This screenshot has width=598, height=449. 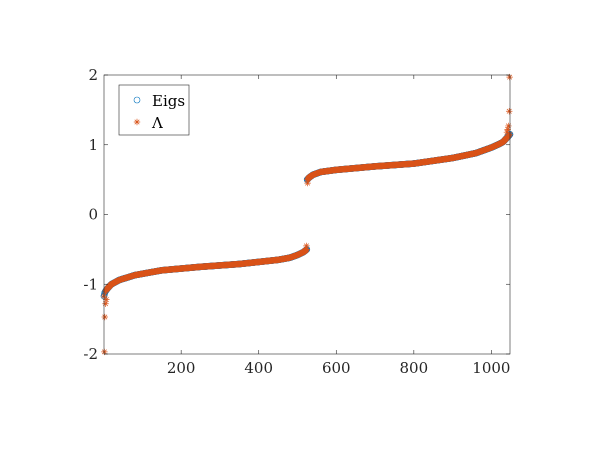 What do you see at coordinates (90, 354) in the screenshot?
I see `y-tick-label: -2` at bounding box center [90, 354].